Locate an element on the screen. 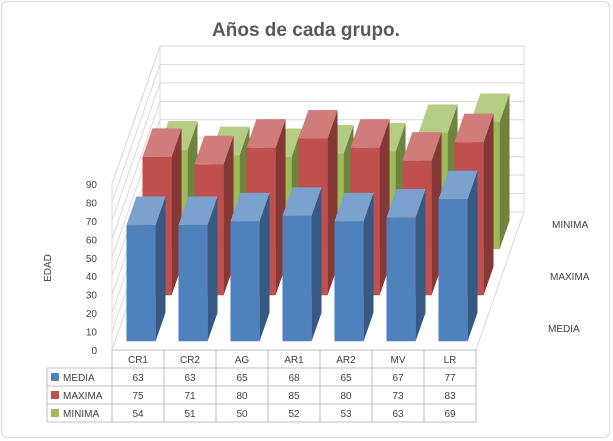 The width and height of the screenshot is (613, 441). legend-key-maxima is located at coordinates (55, 395).